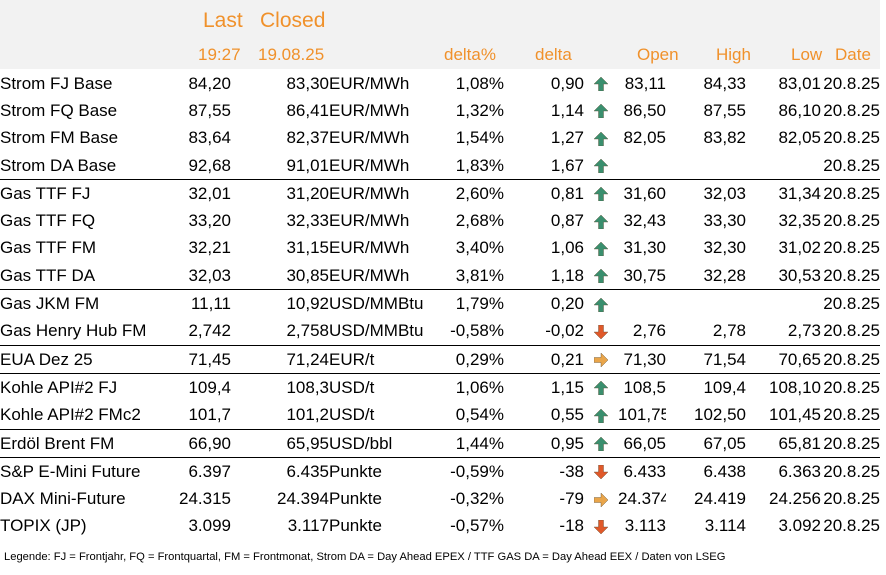 The width and height of the screenshot is (886, 575). What do you see at coordinates (642, 359) in the screenshot?
I see `open-value: 71,30` at bounding box center [642, 359].